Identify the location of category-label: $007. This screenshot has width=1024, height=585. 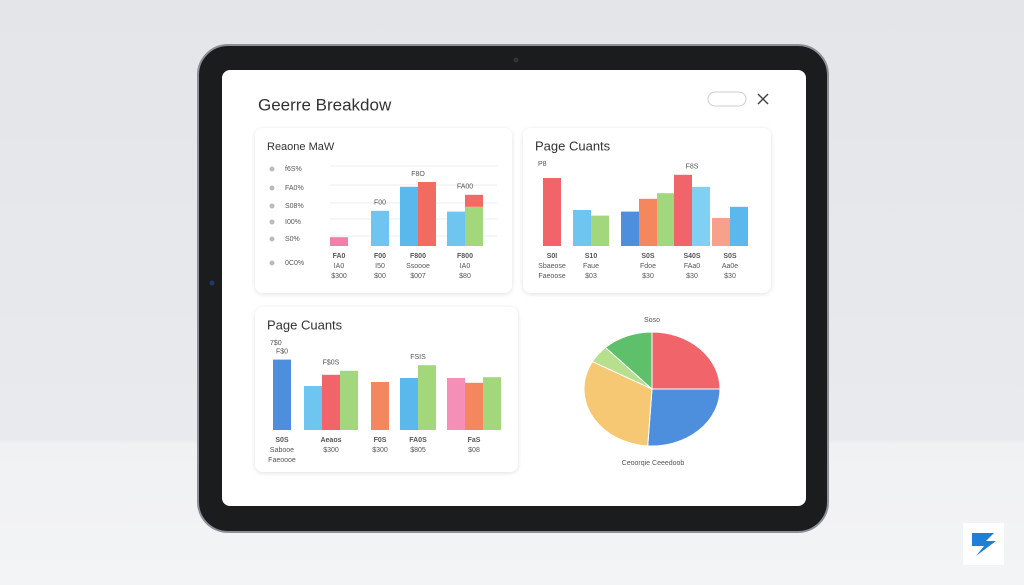
(418, 276).